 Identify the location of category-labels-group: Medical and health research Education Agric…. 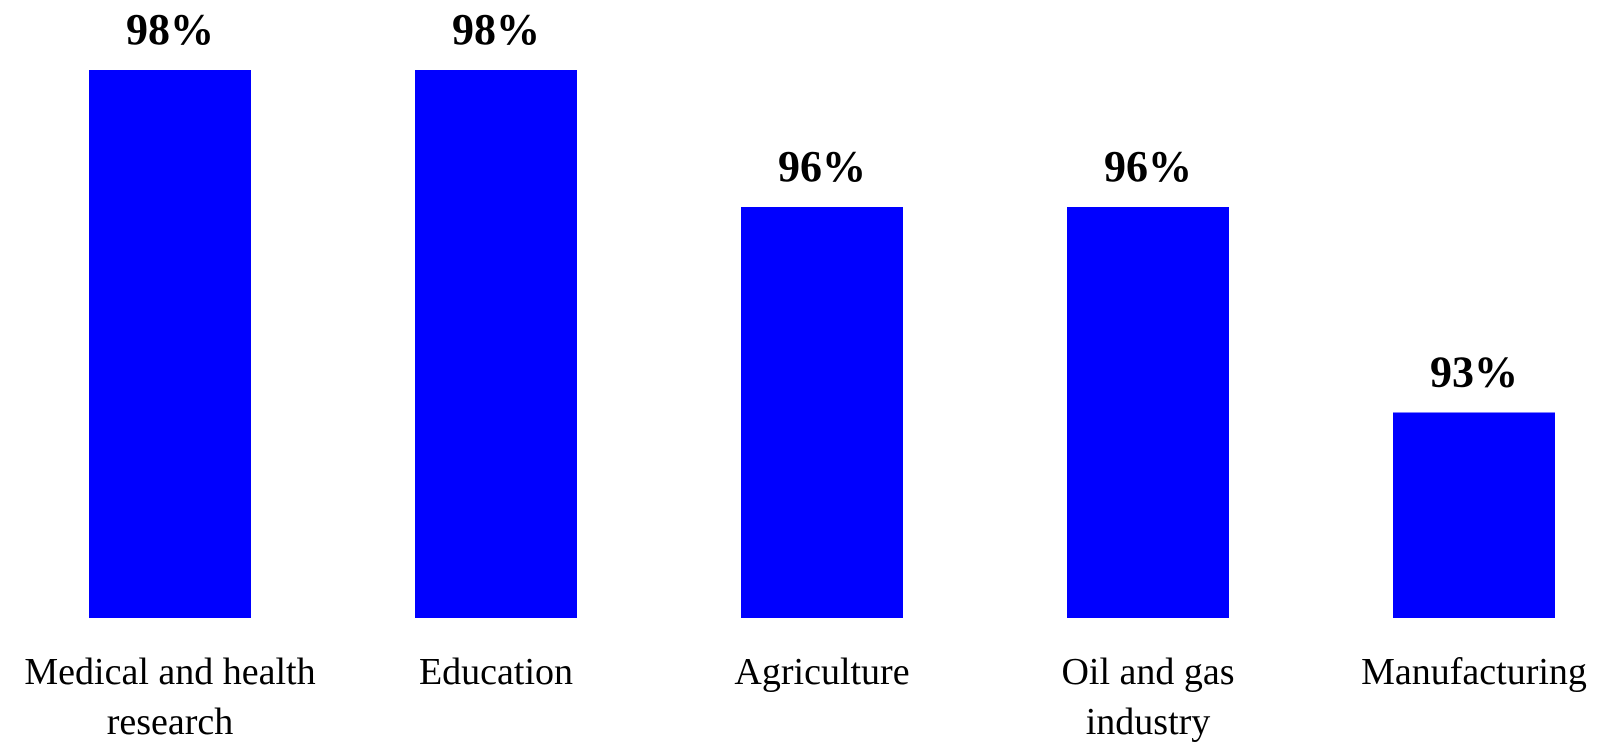
(805, 696).